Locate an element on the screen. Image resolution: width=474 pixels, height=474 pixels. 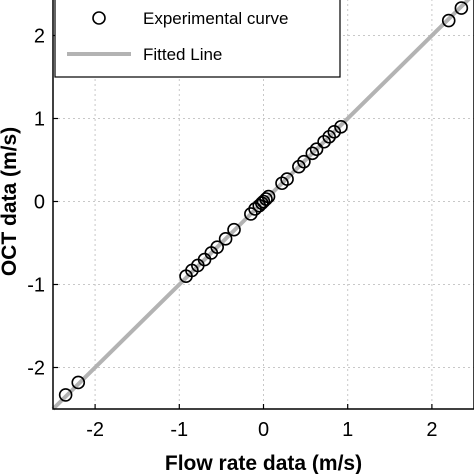
y-axis-label: OCT data (m/s) is located at coordinates (10, 201).